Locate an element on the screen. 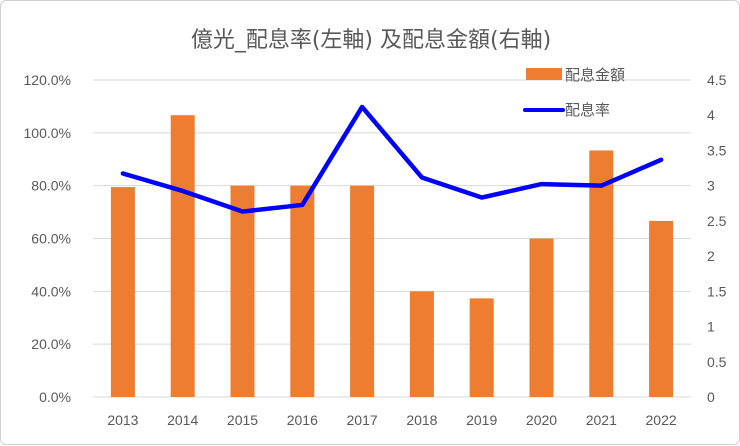 This screenshot has width=740, height=446. legend-bar-swatch is located at coordinates (544, 74).